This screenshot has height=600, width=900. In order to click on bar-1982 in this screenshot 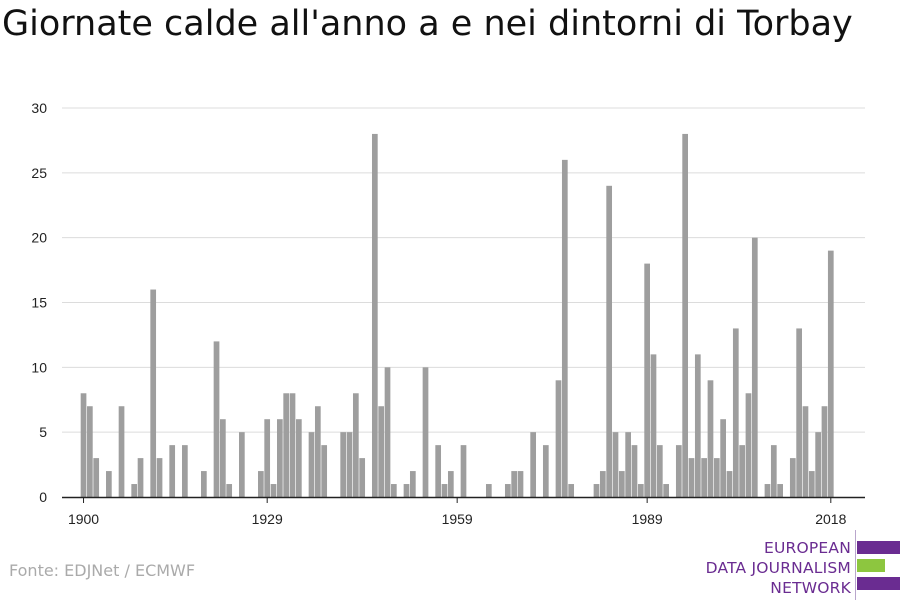, I will do `click(602, 484)`.